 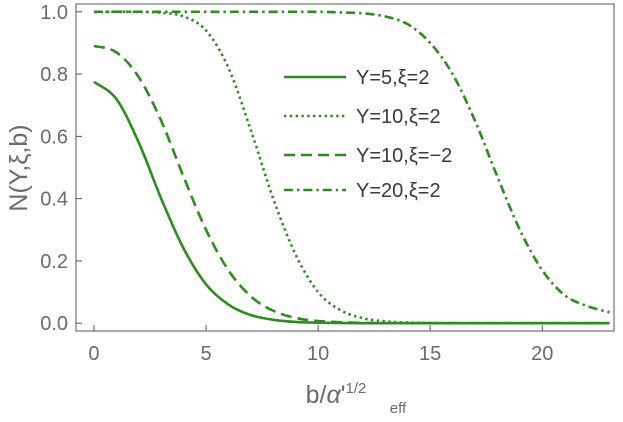 I want to click on x-tick-label: 10, so click(x=318, y=354).